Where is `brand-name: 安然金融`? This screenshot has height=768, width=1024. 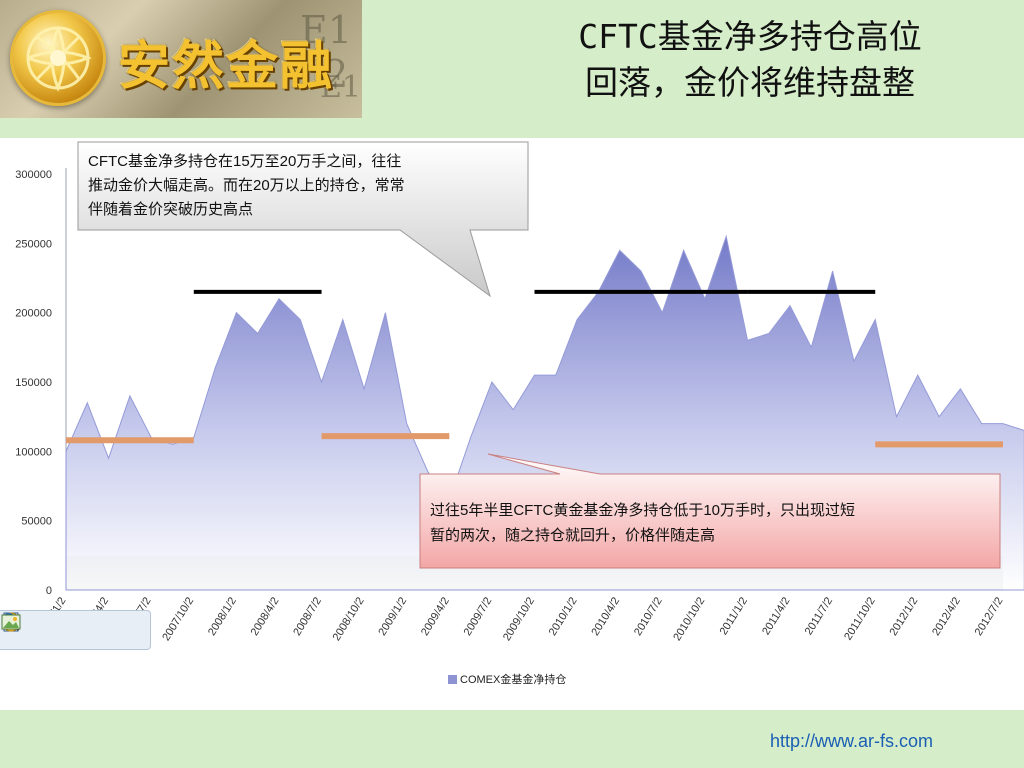 brand-name: 安然金融 is located at coordinates (226, 67).